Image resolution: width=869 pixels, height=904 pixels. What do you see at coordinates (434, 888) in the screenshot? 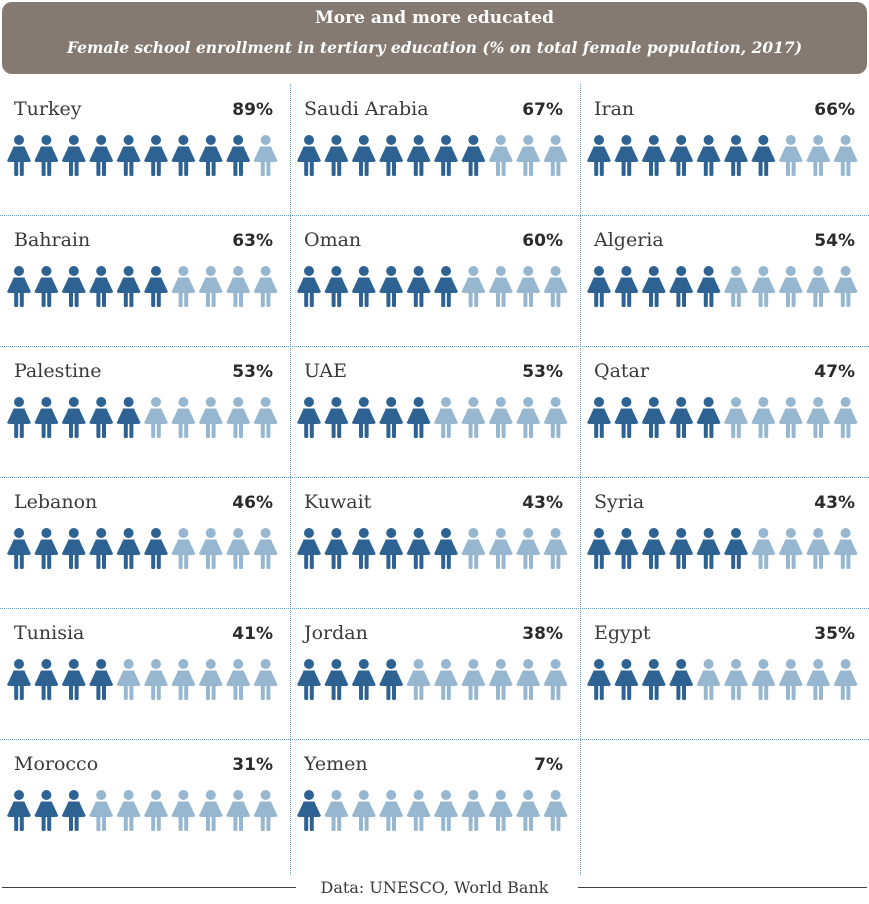
I see `source-footer: Data: UNESCO, World Bank` at bounding box center [434, 888].